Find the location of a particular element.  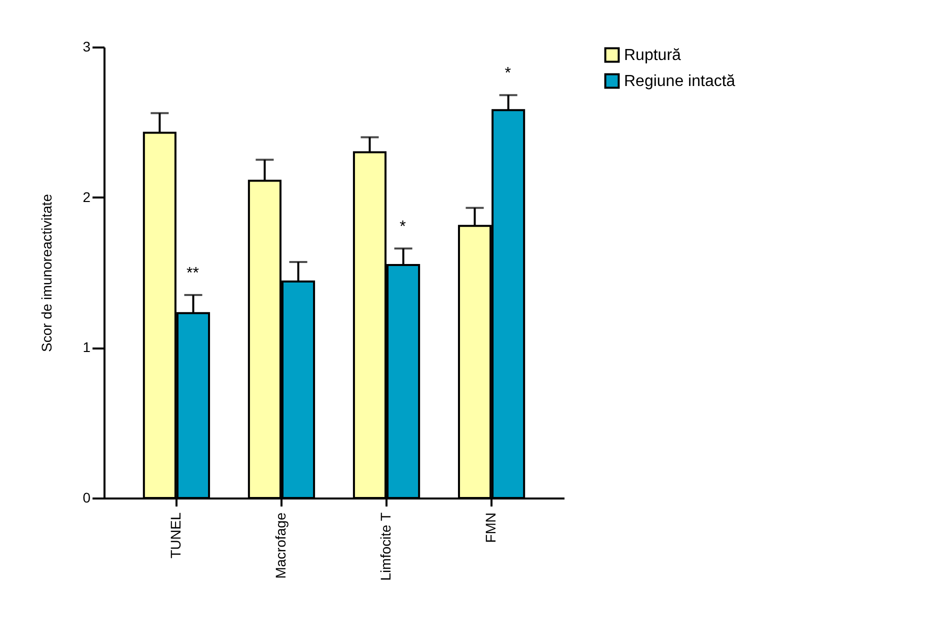

x-tick-label: Macrofage is located at coordinates (280, 545).